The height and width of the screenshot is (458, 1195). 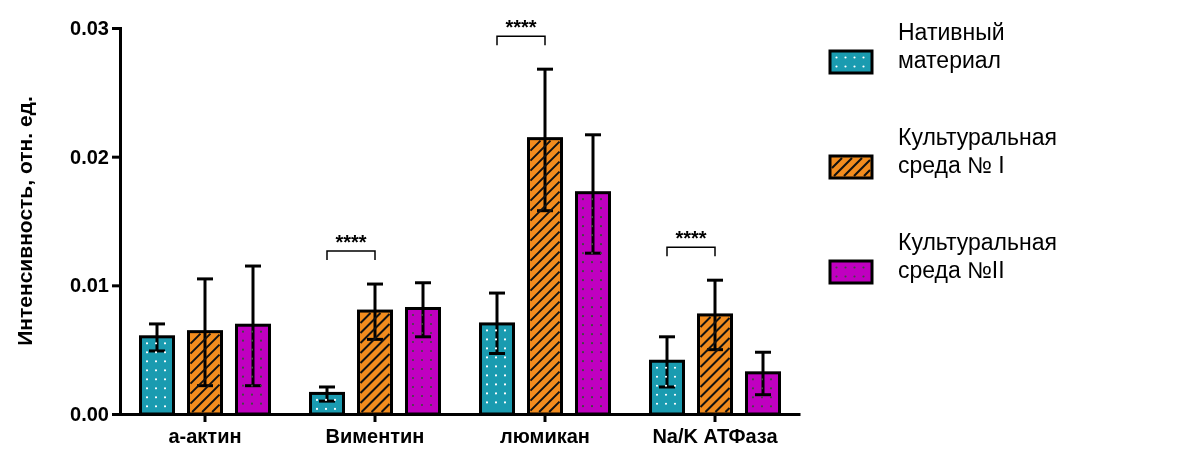 I want to click on y-tick-label: 0.02, so click(x=89, y=156).